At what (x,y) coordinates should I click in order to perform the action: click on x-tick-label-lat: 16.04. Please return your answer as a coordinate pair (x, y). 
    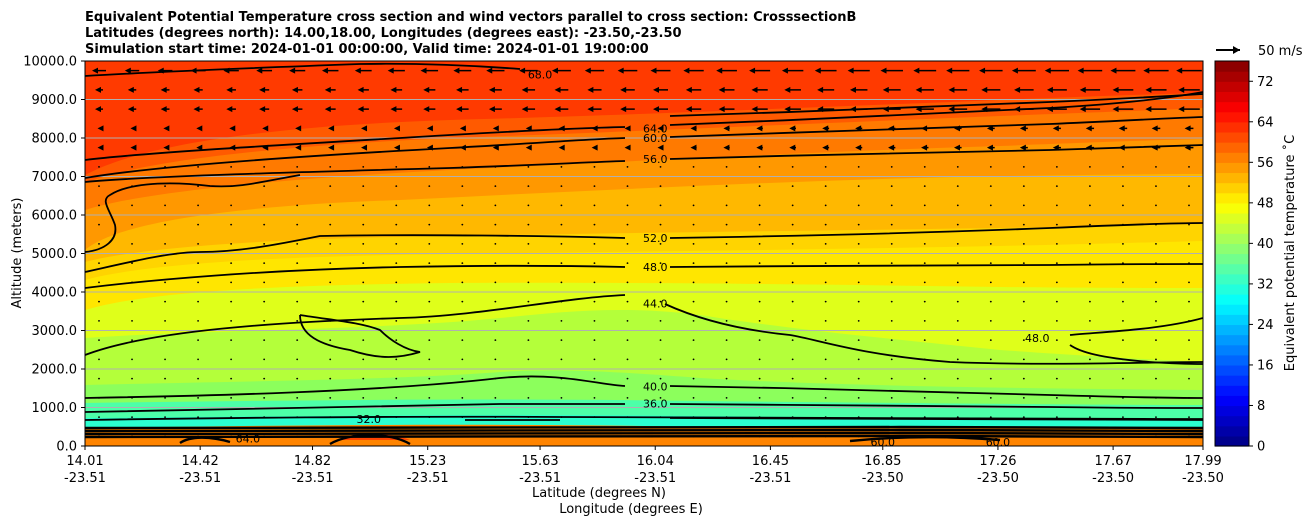
    Looking at the image, I should click on (655, 461).